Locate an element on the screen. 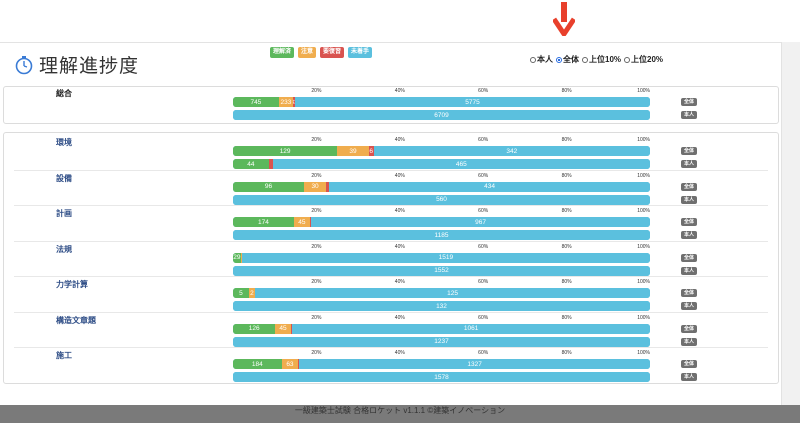  subject-name: 設備 is located at coordinates (64, 178).